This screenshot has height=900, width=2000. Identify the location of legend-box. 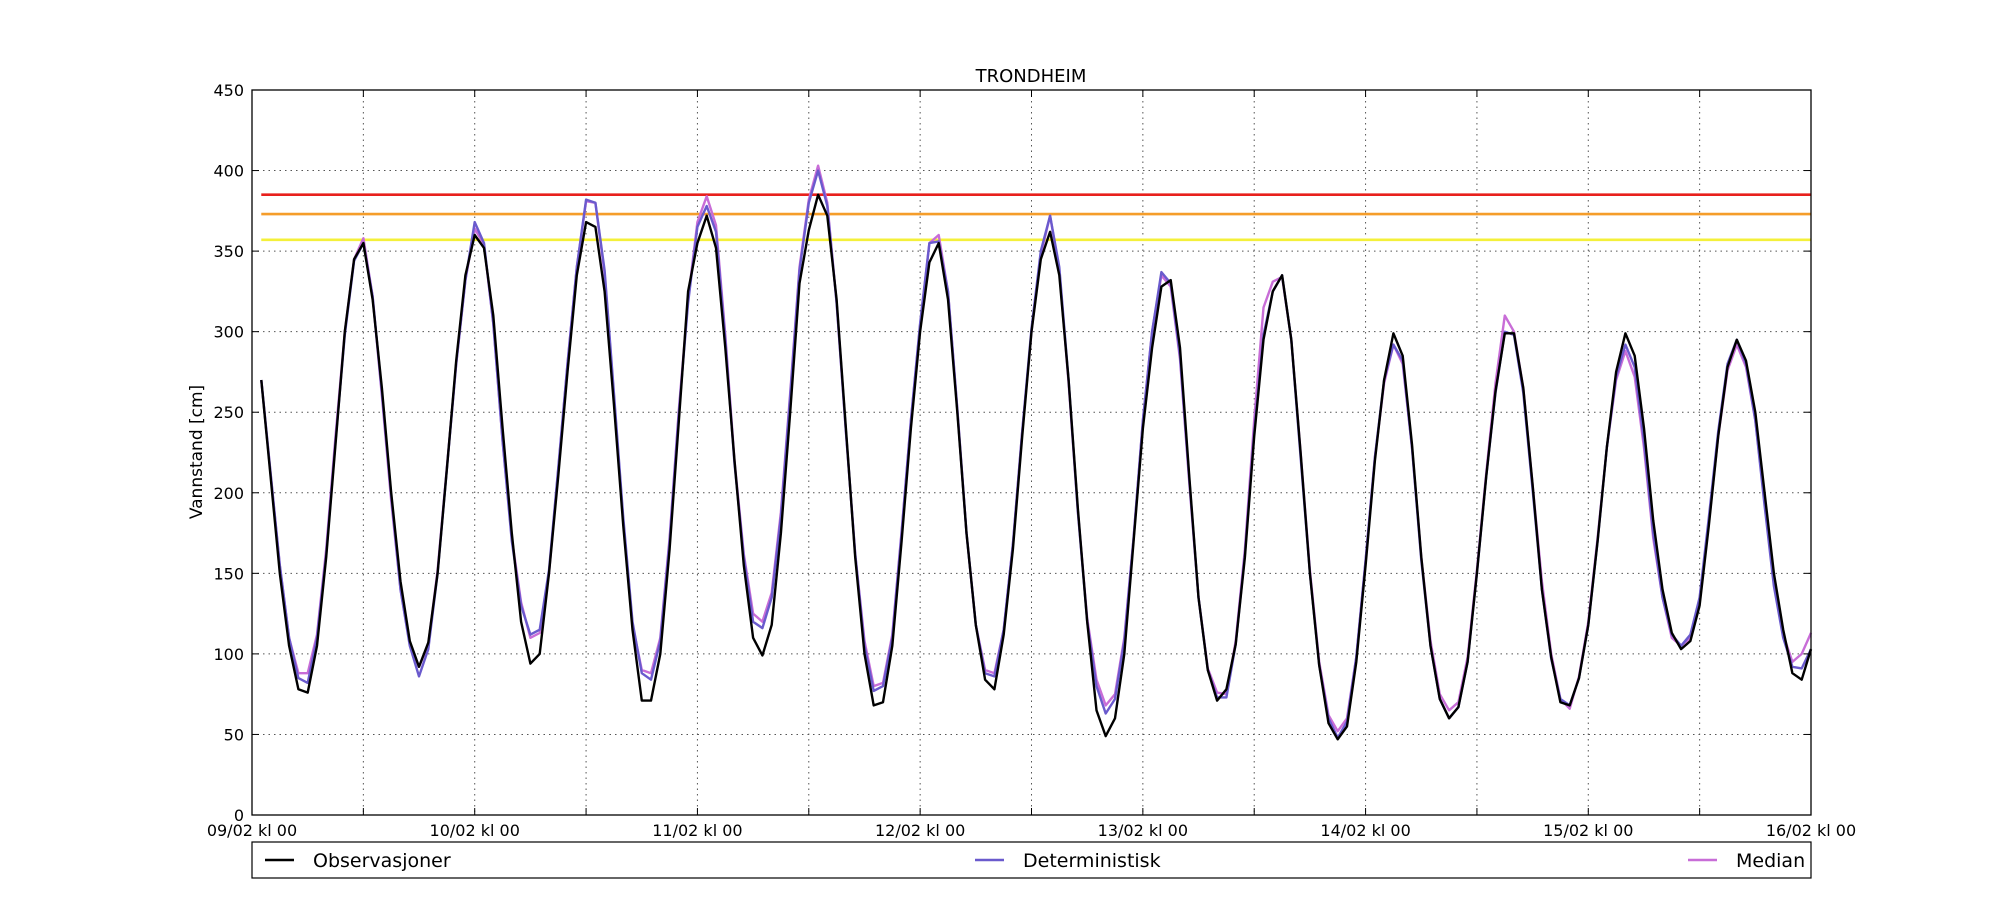
(1031, 860).